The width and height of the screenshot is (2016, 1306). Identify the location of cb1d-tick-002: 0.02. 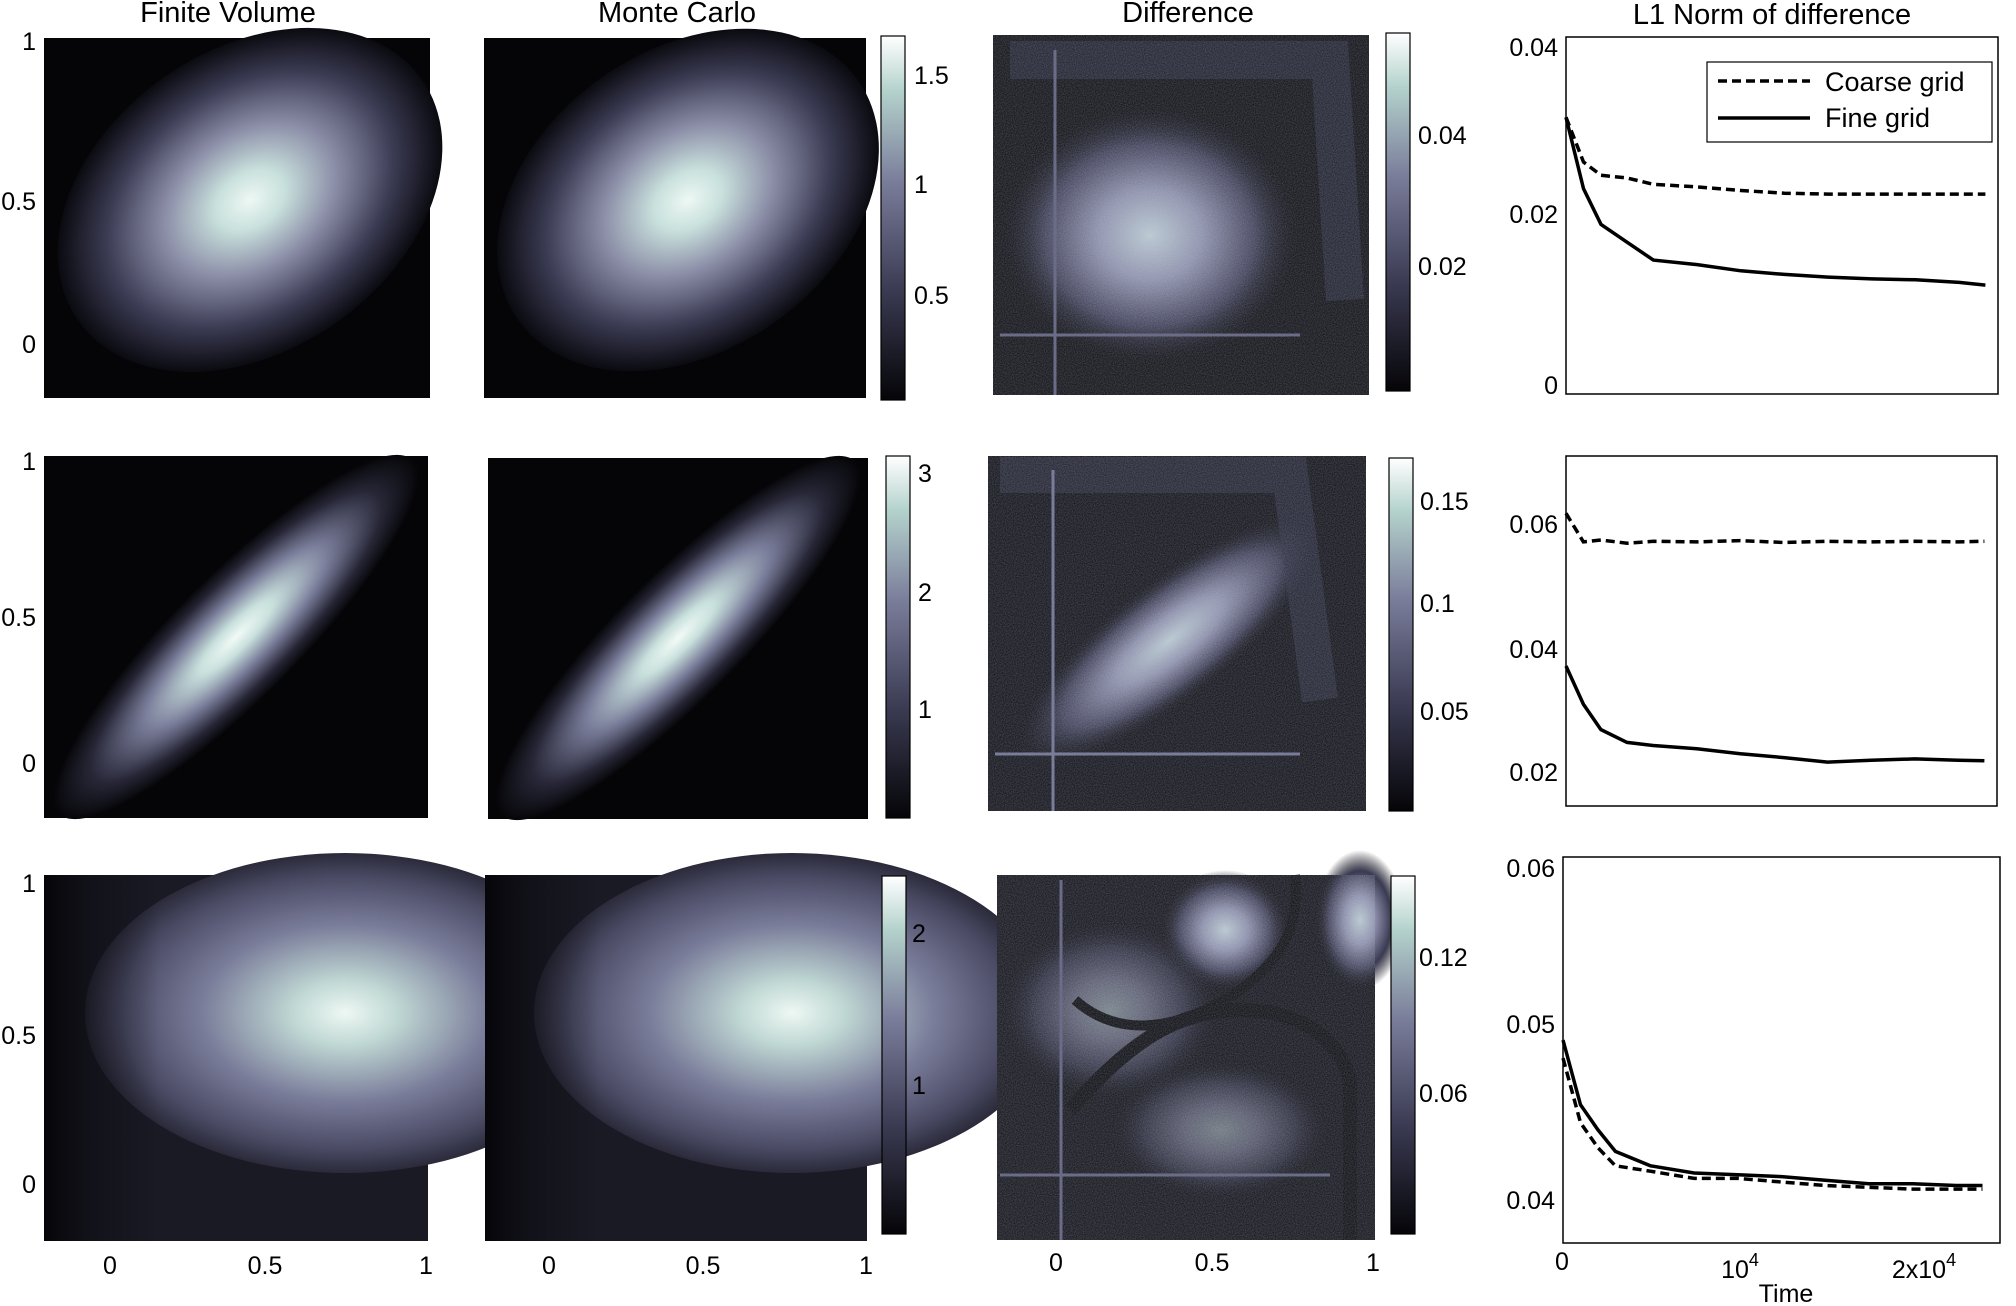
(1442, 267).